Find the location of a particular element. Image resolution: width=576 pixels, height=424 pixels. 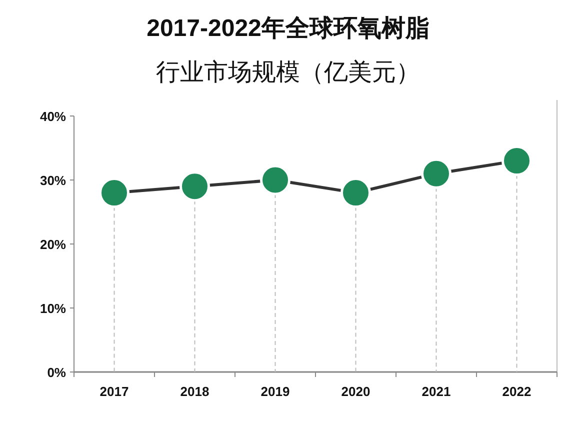

y-tick-label: 0% is located at coordinates (56, 372).